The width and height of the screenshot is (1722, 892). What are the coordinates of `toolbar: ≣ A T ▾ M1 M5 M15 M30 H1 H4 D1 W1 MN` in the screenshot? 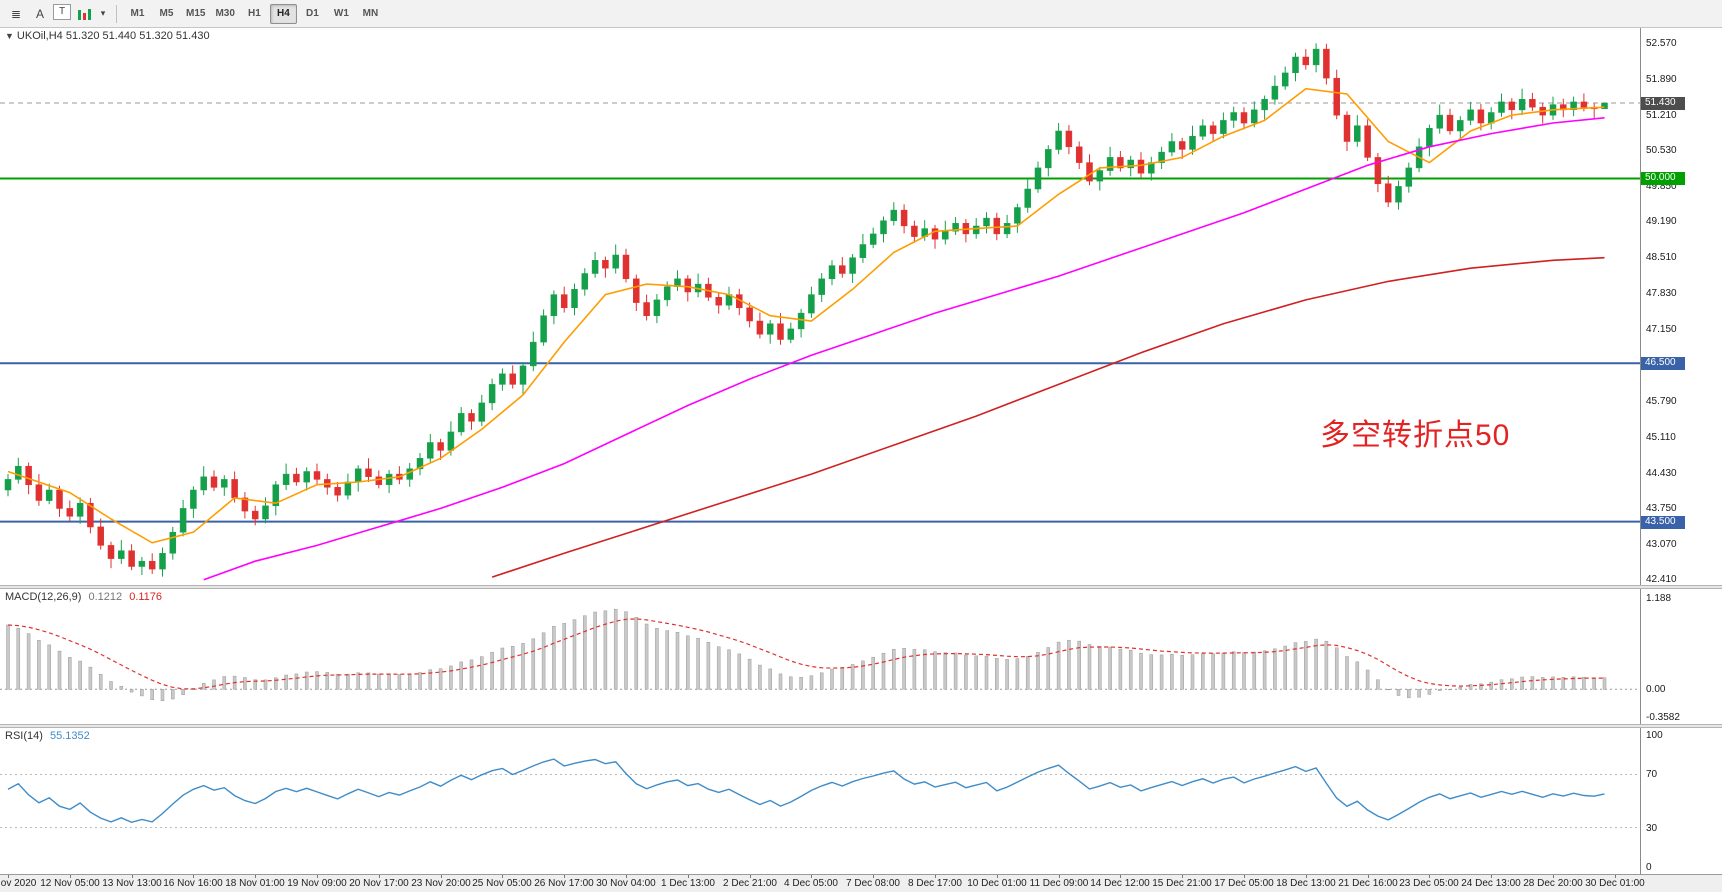 It's located at (861, 14).